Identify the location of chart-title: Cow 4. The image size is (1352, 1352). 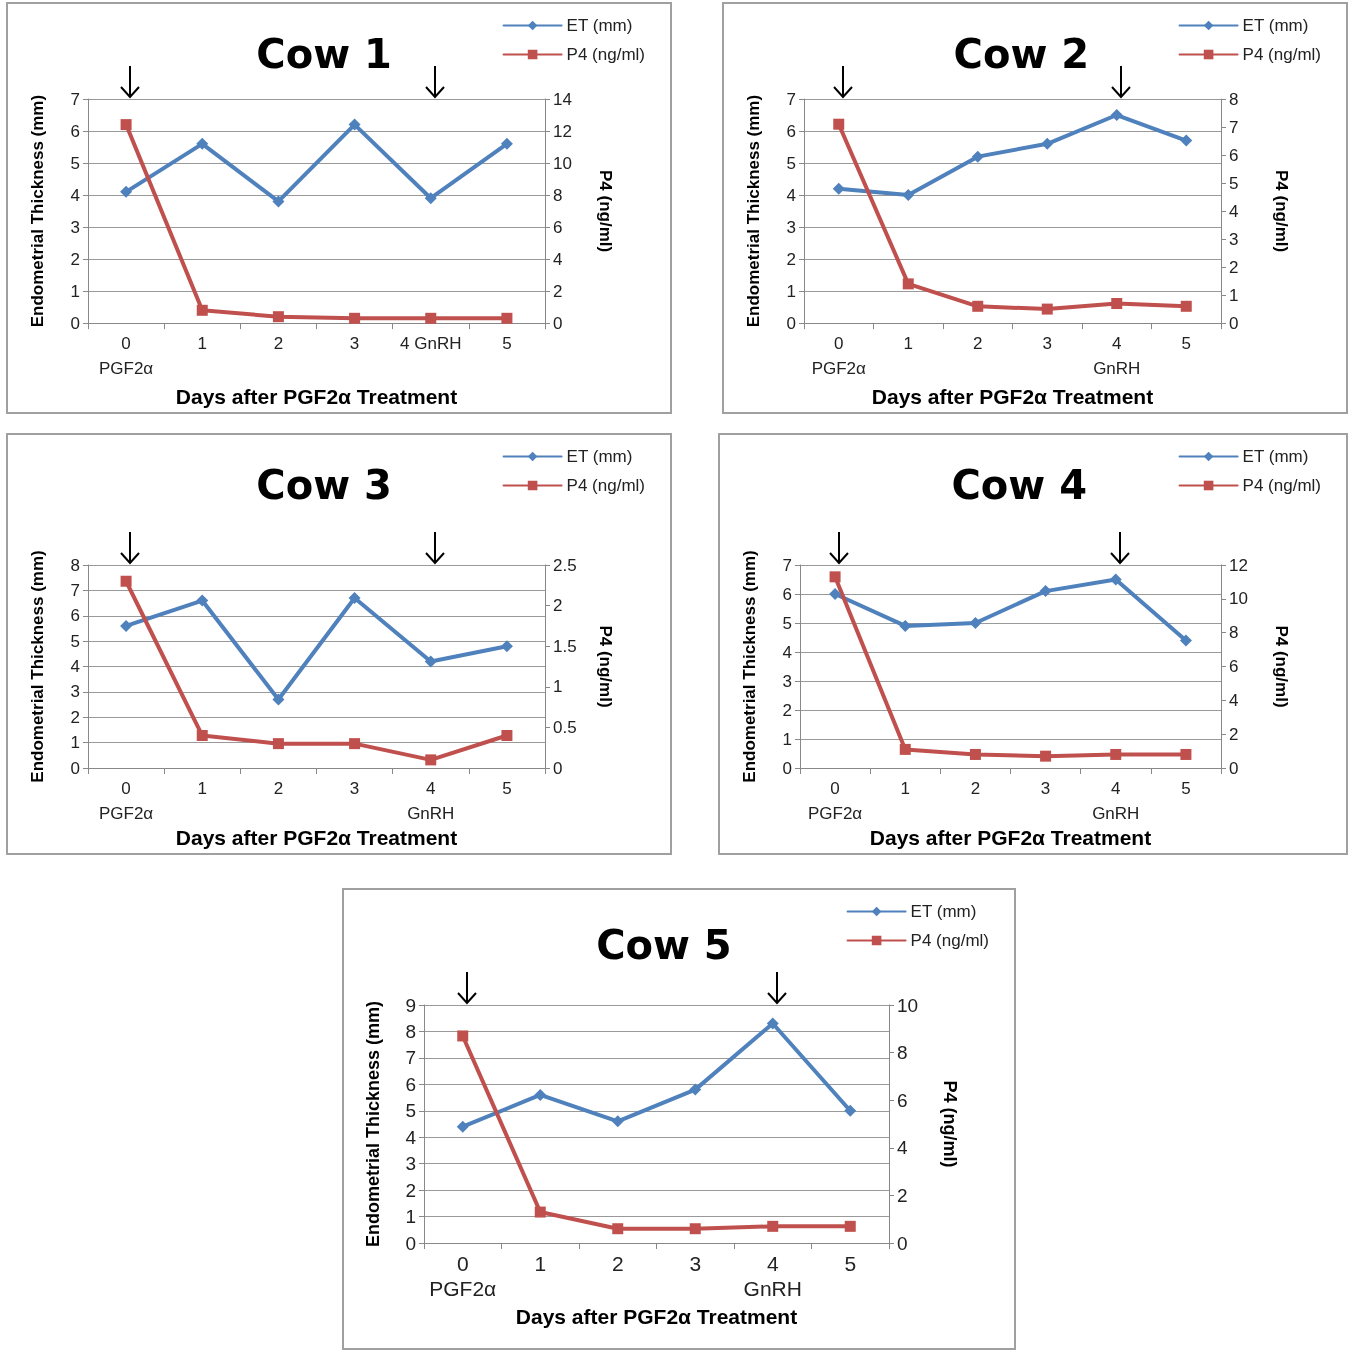
(1019, 485).